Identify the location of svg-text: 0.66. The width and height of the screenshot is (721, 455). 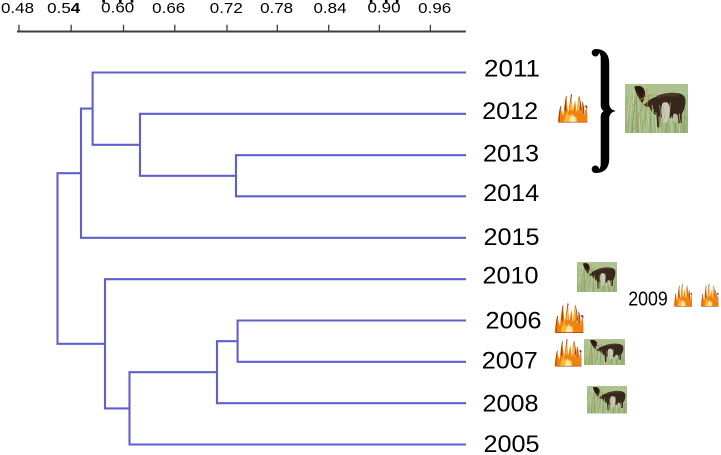
(168, 8).